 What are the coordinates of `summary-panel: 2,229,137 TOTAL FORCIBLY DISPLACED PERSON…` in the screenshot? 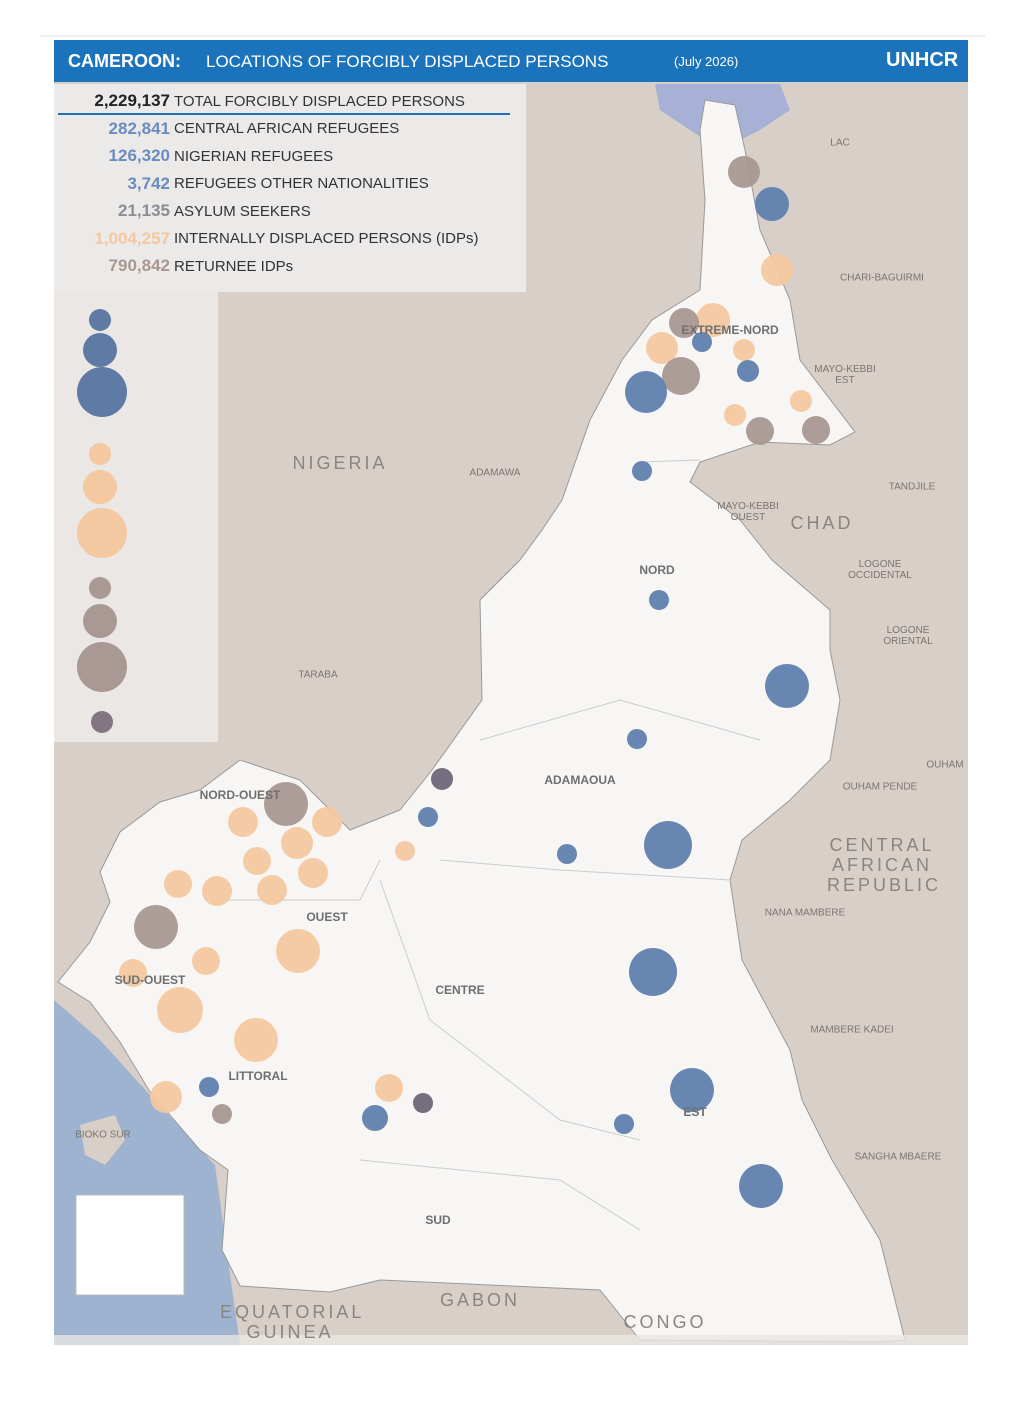 It's located at (290, 188).